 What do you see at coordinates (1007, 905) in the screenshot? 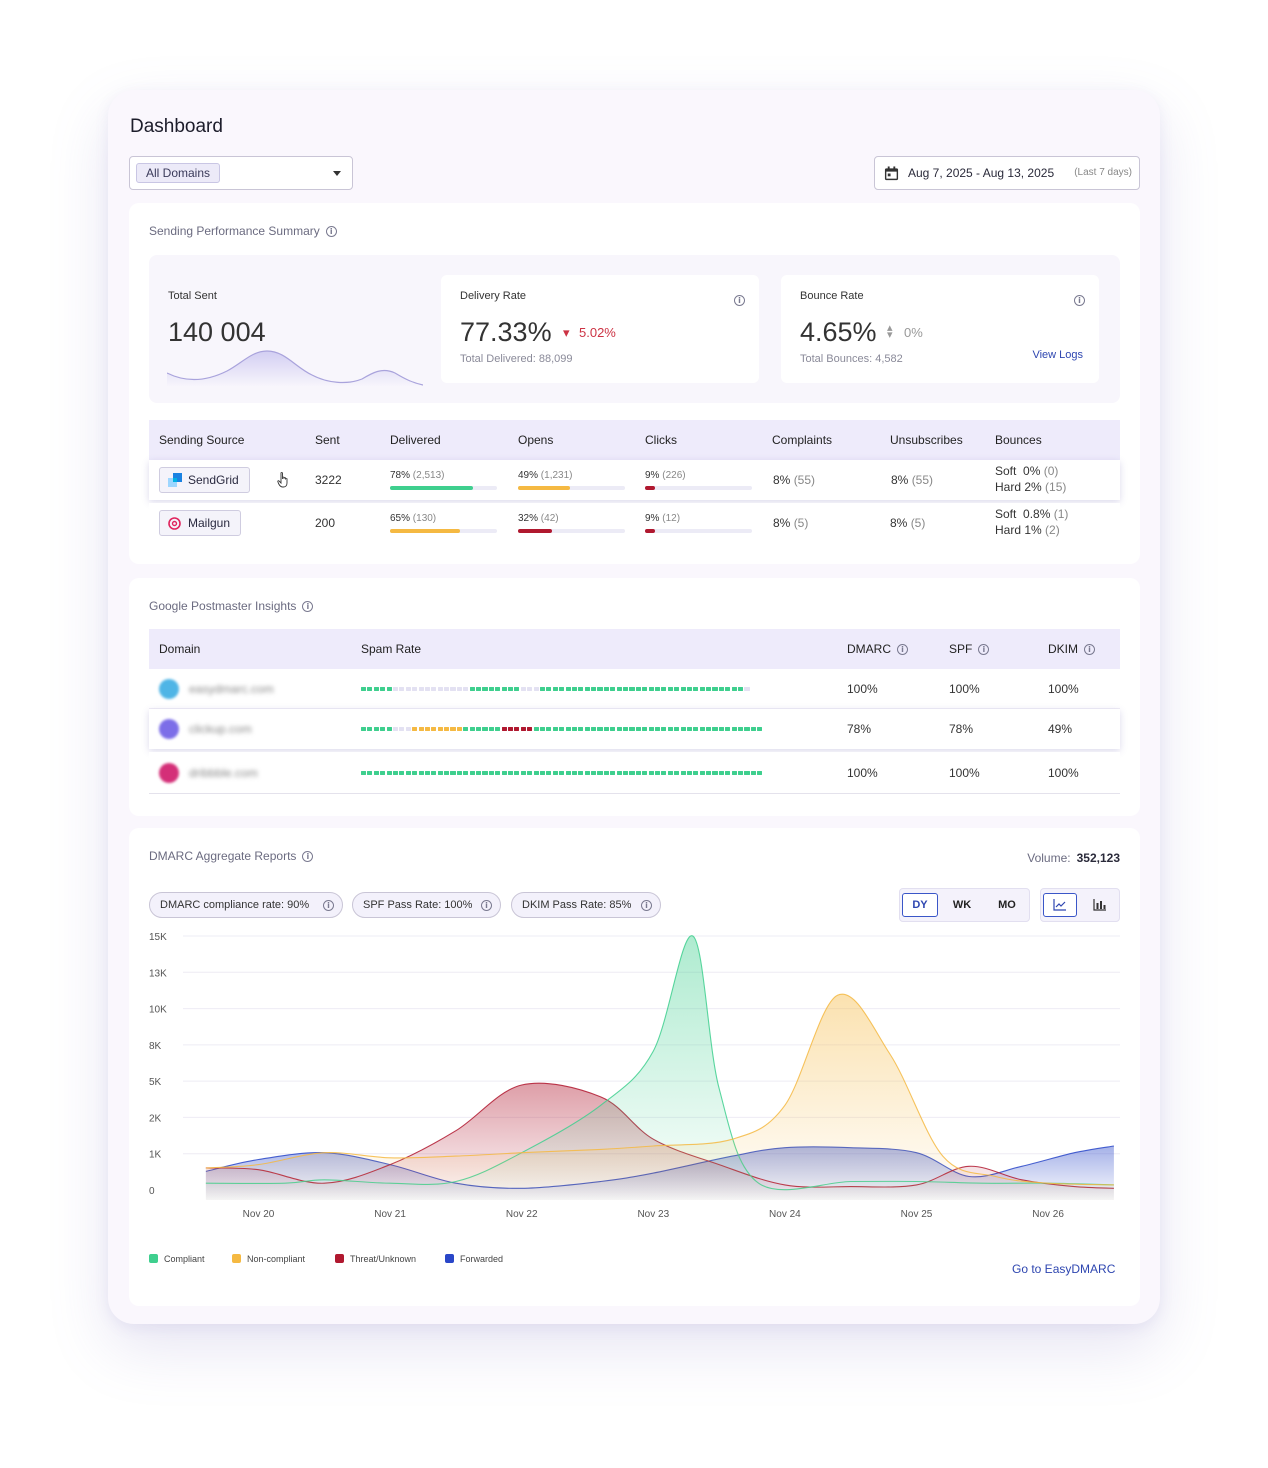
I see `period-month-button: MO` at bounding box center [1007, 905].